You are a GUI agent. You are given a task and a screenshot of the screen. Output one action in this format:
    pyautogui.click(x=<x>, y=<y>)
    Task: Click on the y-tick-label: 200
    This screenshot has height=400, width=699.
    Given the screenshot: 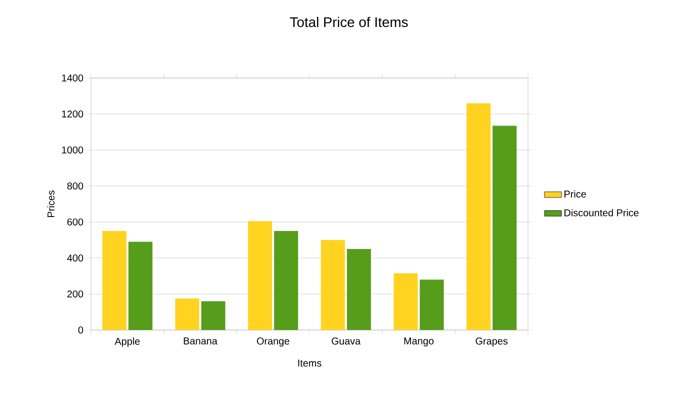 What is the action you would take?
    pyautogui.click(x=75, y=294)
    